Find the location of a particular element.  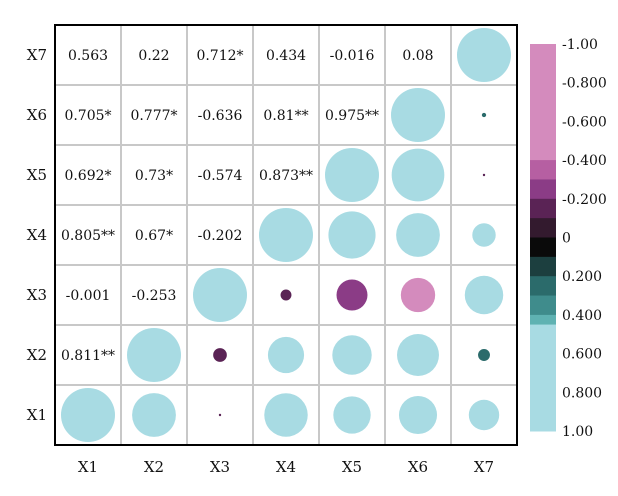

corr-circle-X4-X4 is located at coordinates (286, 235).